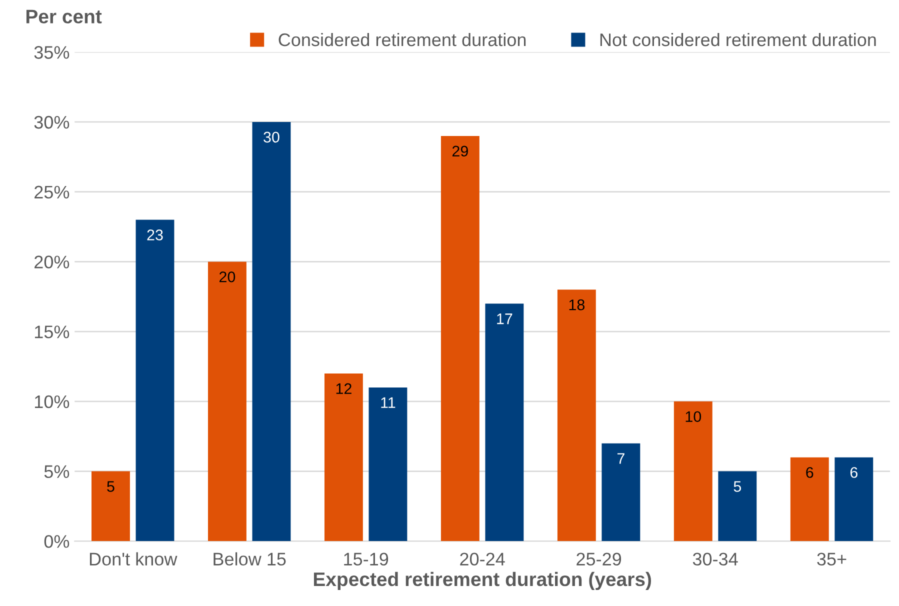 This screenshot has width=899, height=606. I want to click on y-tick-label: 25%, so click(52, 192).